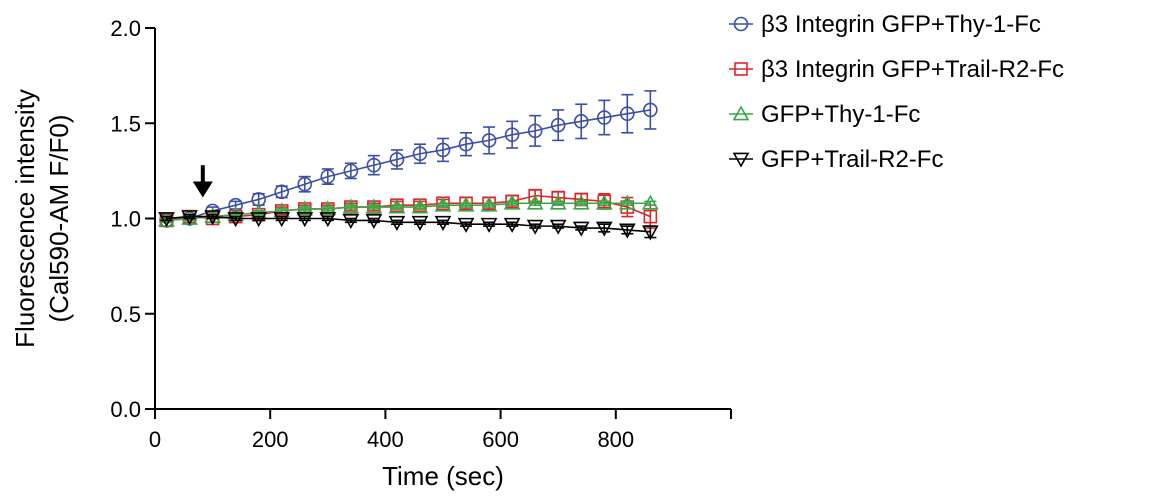  What do you see at coordinates (125, 123) in the screenshot?
I see `y-tick-label: 1.5` at bounding box center [125, 123].